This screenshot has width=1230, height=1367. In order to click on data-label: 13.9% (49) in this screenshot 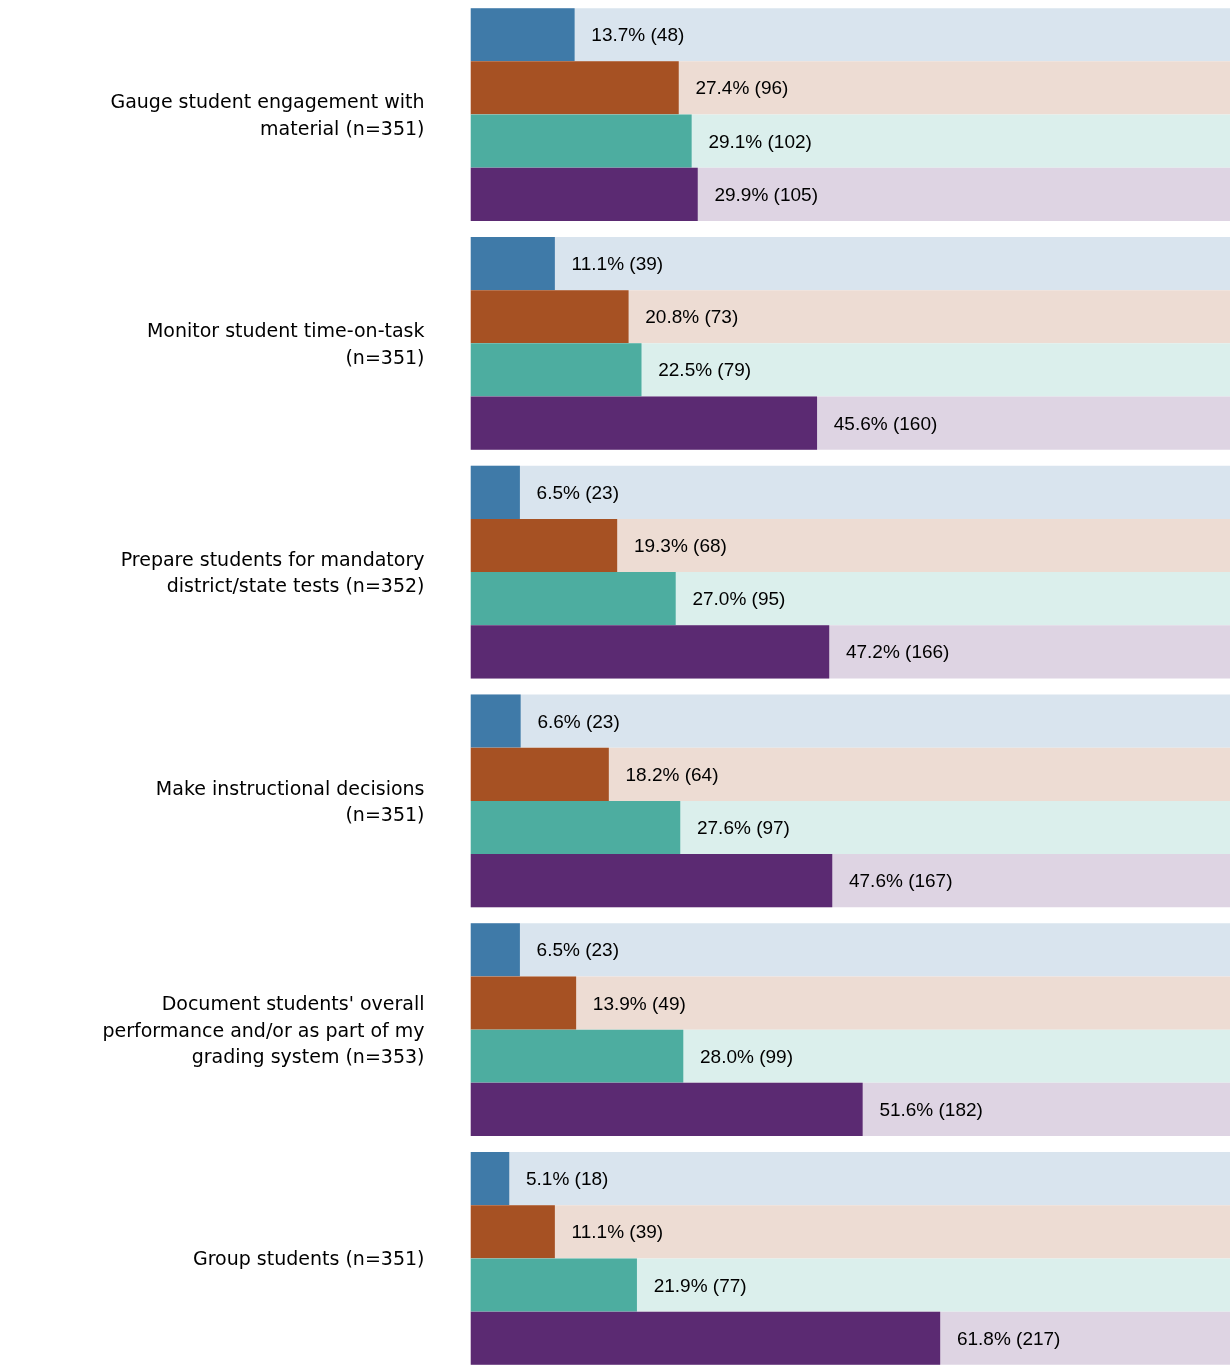, I will do `click(639, 1003)`.